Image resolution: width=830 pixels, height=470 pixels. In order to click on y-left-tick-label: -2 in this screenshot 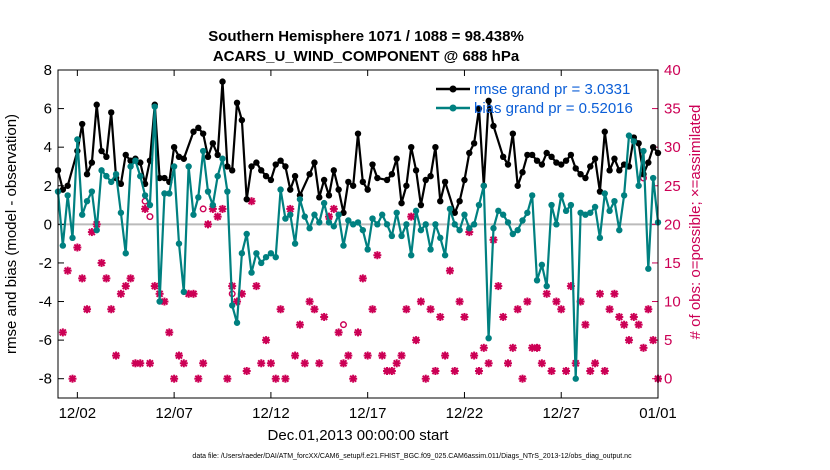, I will do `click(45, 263)`.